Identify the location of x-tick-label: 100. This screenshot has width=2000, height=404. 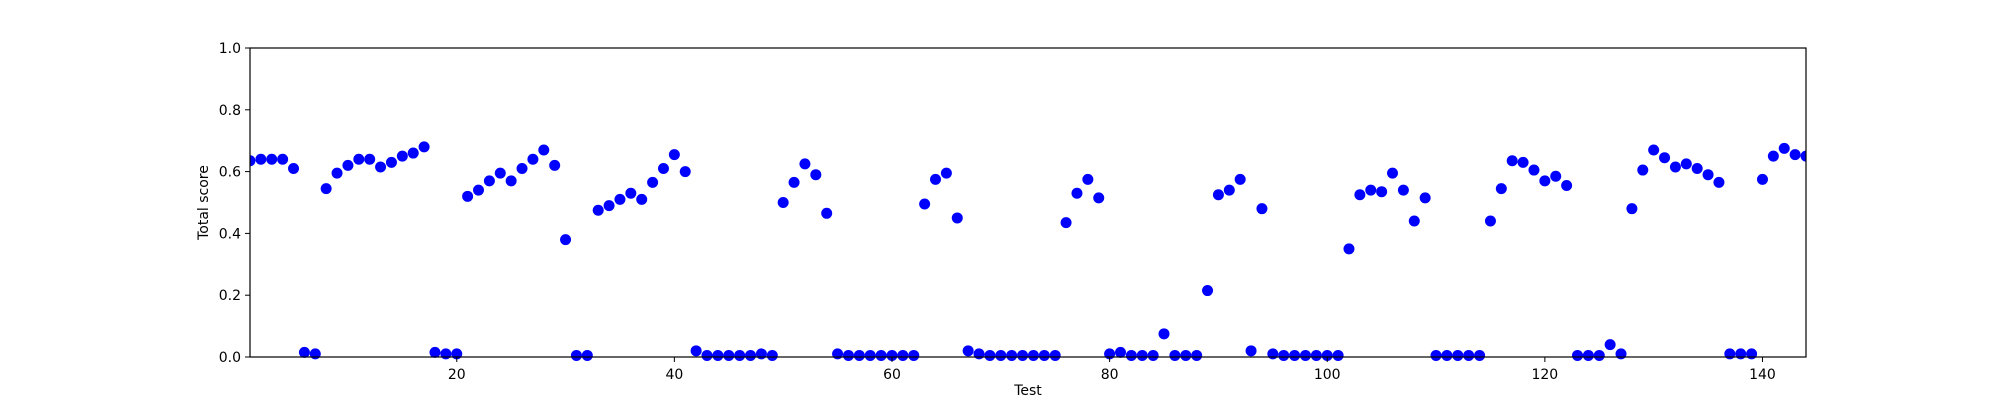
(1327, 375).